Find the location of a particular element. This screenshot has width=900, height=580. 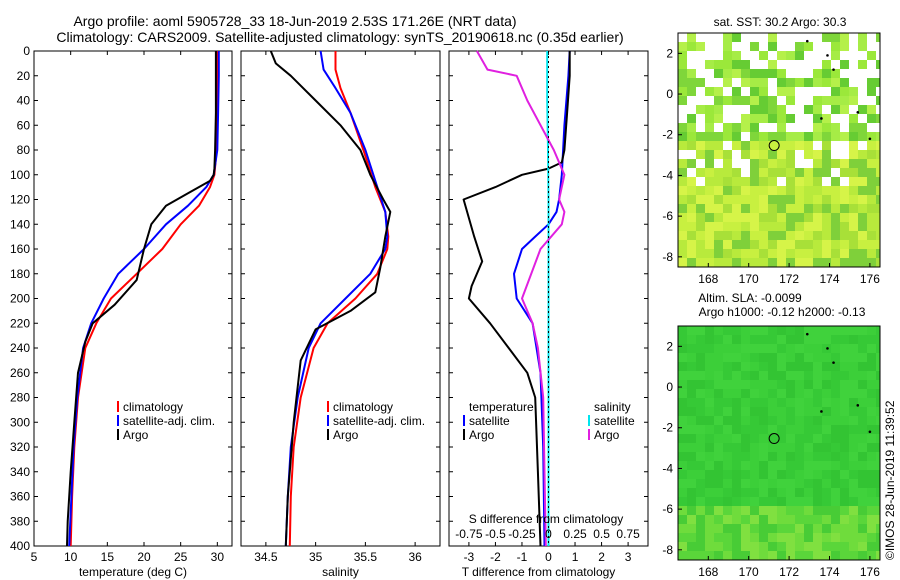

legend-label: salinity is located at coordinates (612, 407).